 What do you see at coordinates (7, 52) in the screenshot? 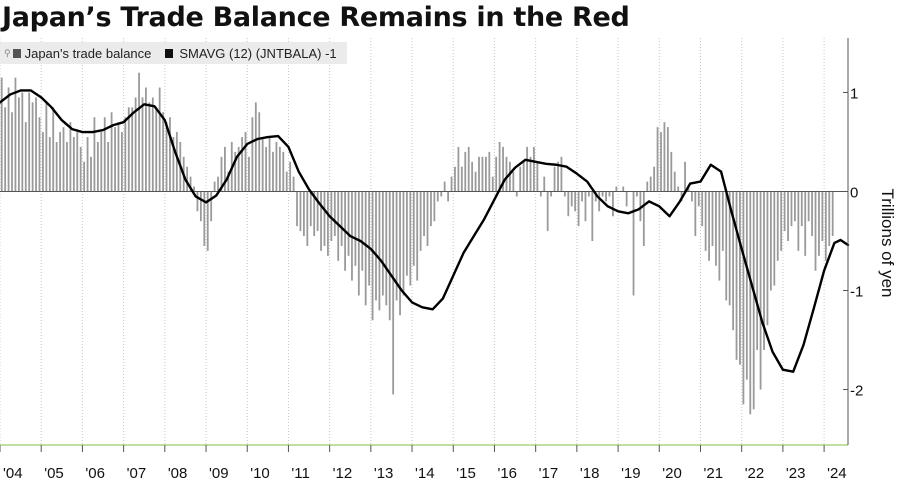
I see `legend-pin-icon: ⚲` at bounding box center [7, 52].